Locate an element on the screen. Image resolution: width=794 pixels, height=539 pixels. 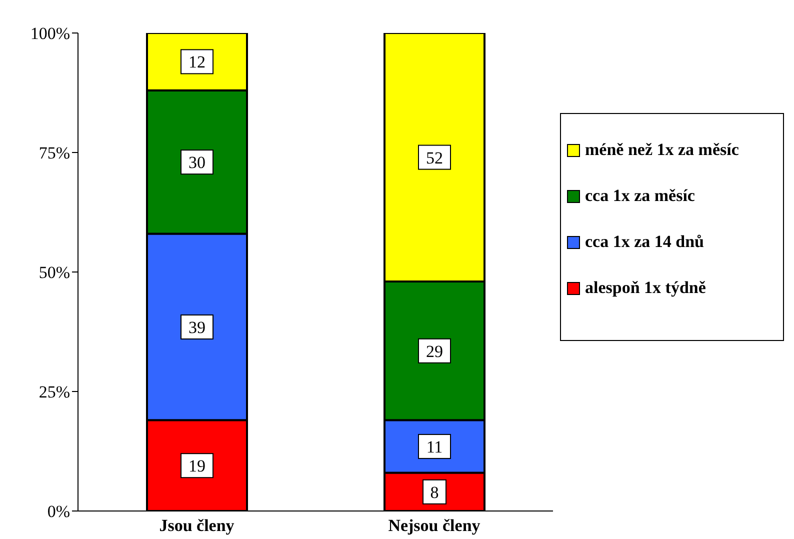
data-label: 11 is located at coordinates (434, 446).